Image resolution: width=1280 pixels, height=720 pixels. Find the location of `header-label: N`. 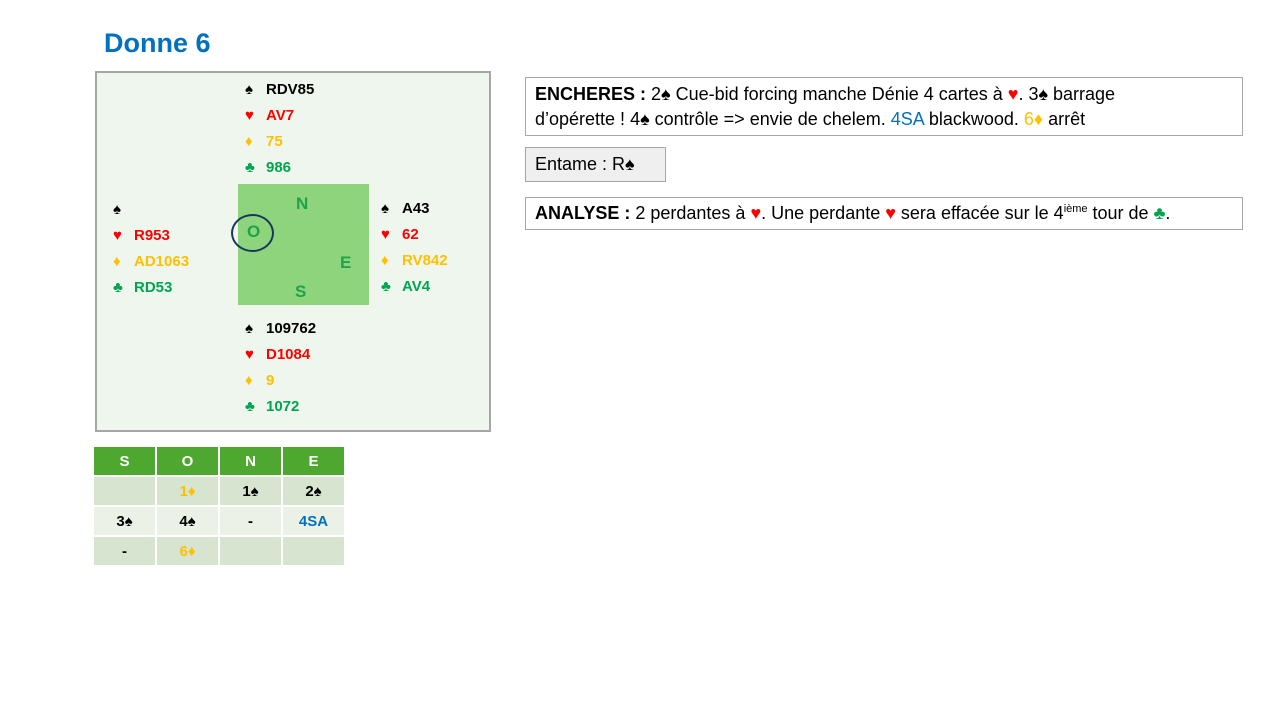

header-label: N is located at coordinates (250, 461).